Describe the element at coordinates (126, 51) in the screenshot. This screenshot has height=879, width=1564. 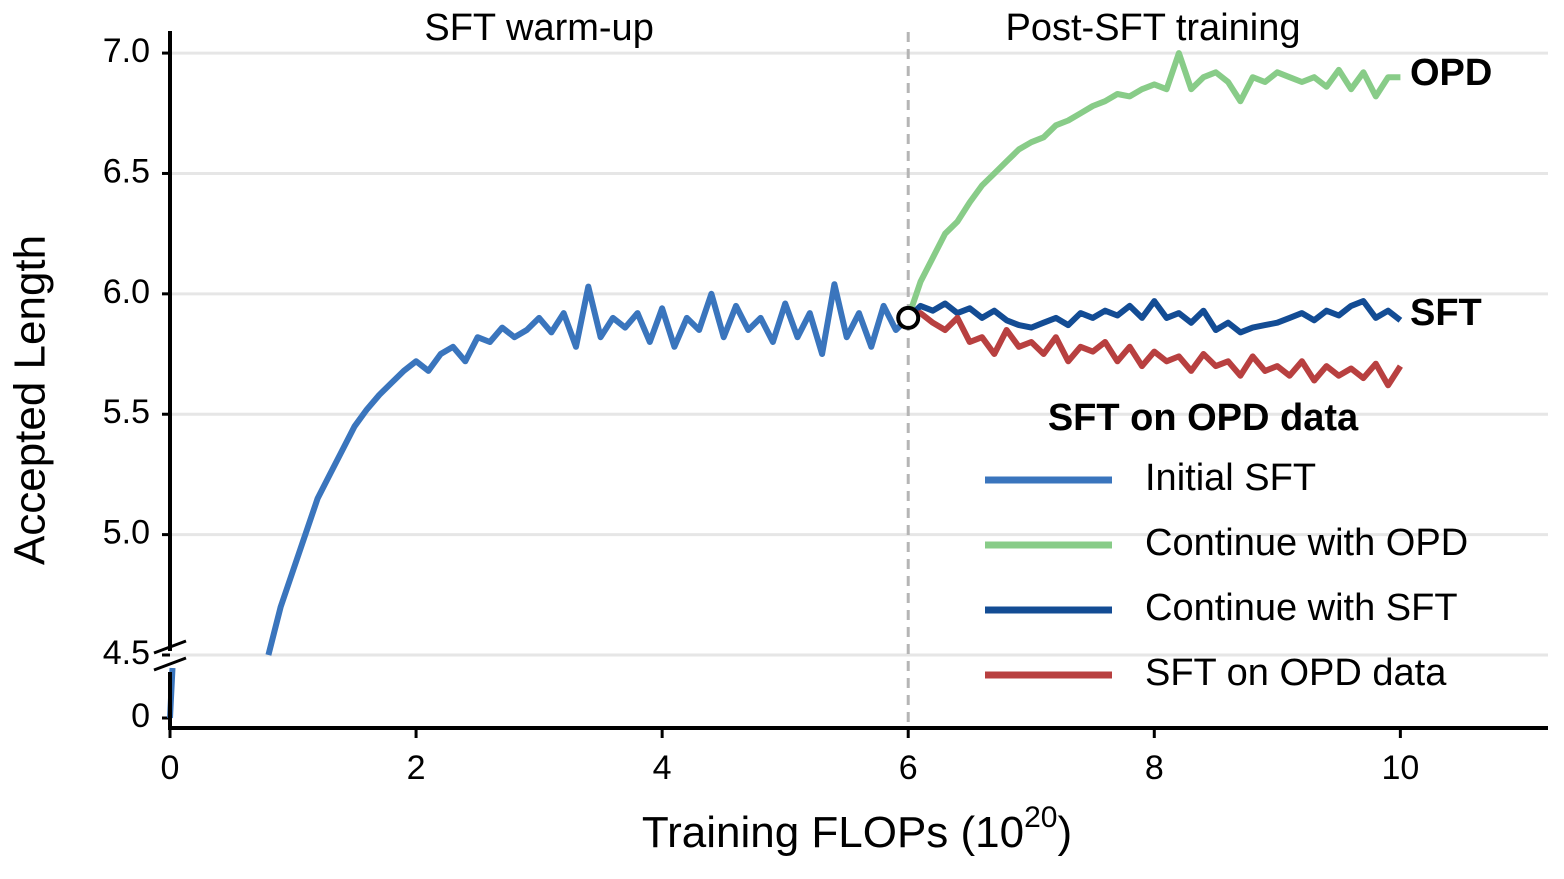
I see `y-tick-label: 7.0` at that location.